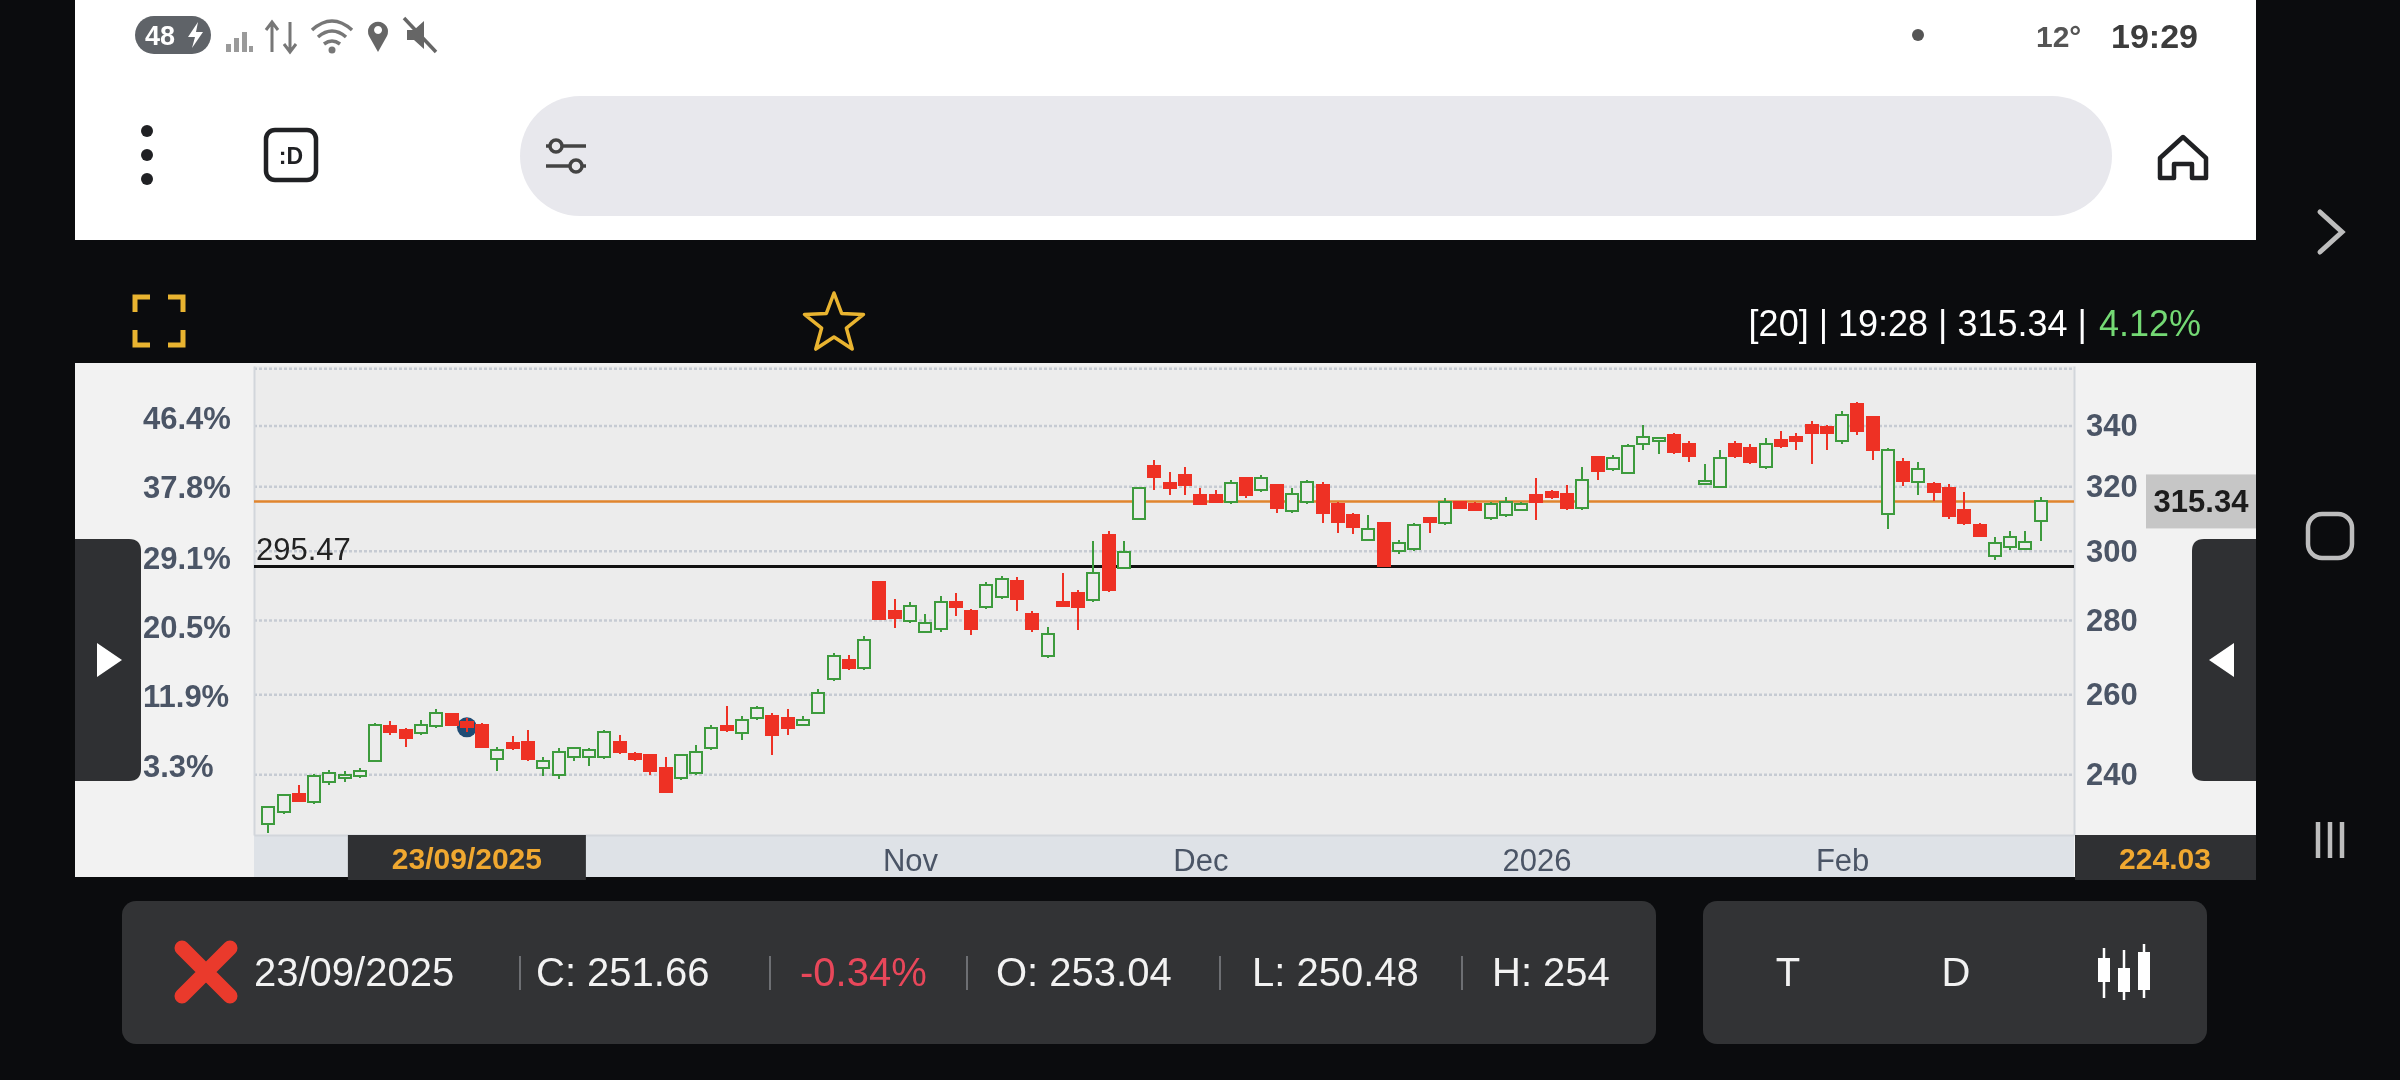 This screenshot has height=1080, width=2400. What do you see at coordinates (2059, 36) in the screenshot?
I see `text: 12°` at bounding box center [2059, 36].